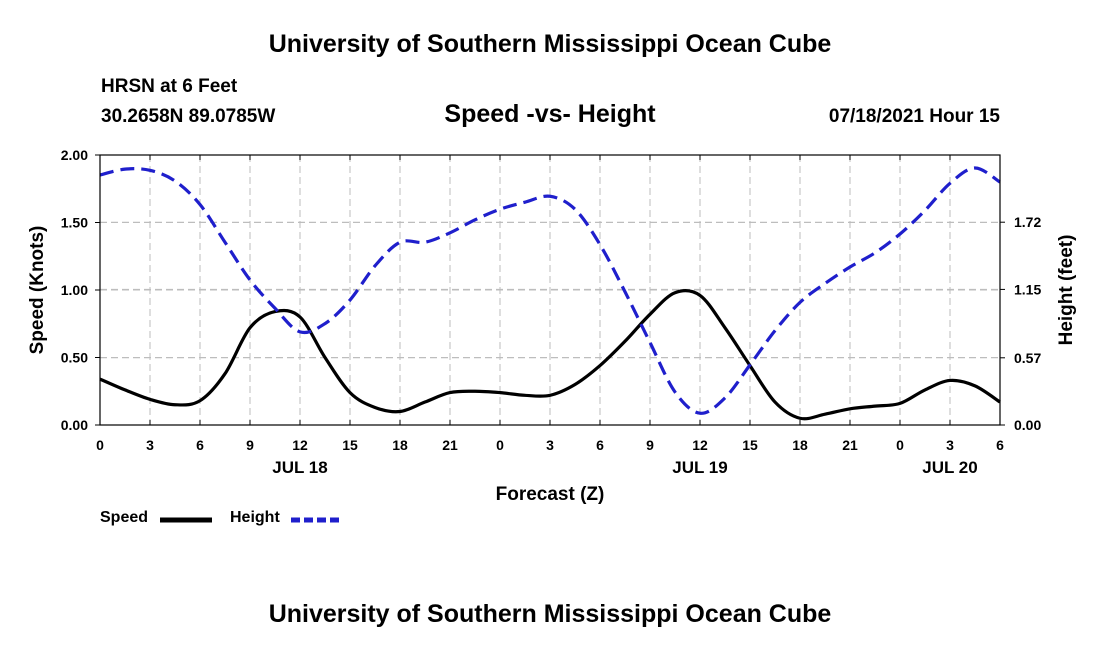 The image size is (1100, 650). I want to click on y-tick-label: 1.00, so click(74, 290).